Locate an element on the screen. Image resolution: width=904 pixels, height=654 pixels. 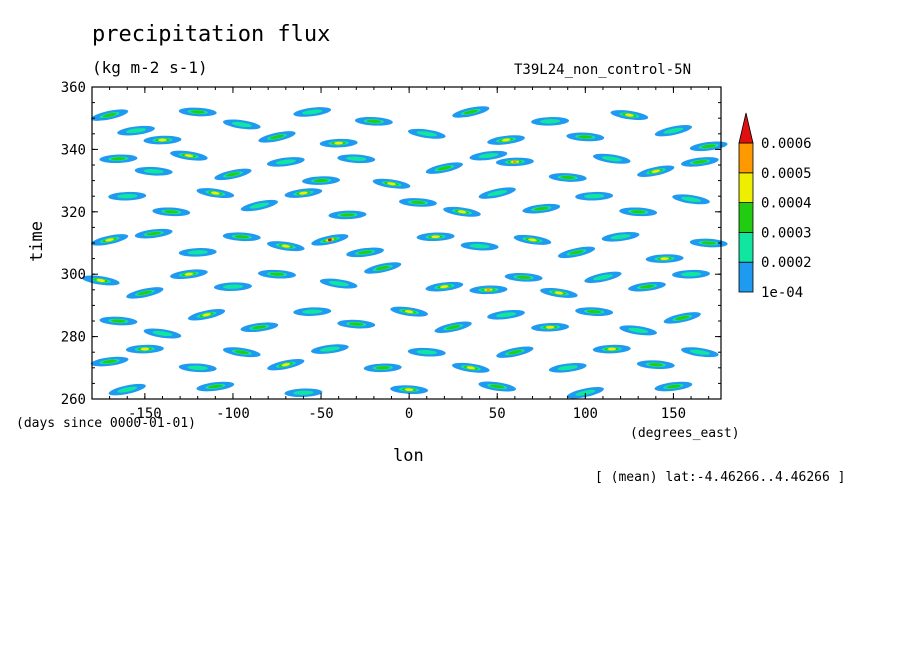
y-tick-label: 340 is located at coordinates (73, 150).